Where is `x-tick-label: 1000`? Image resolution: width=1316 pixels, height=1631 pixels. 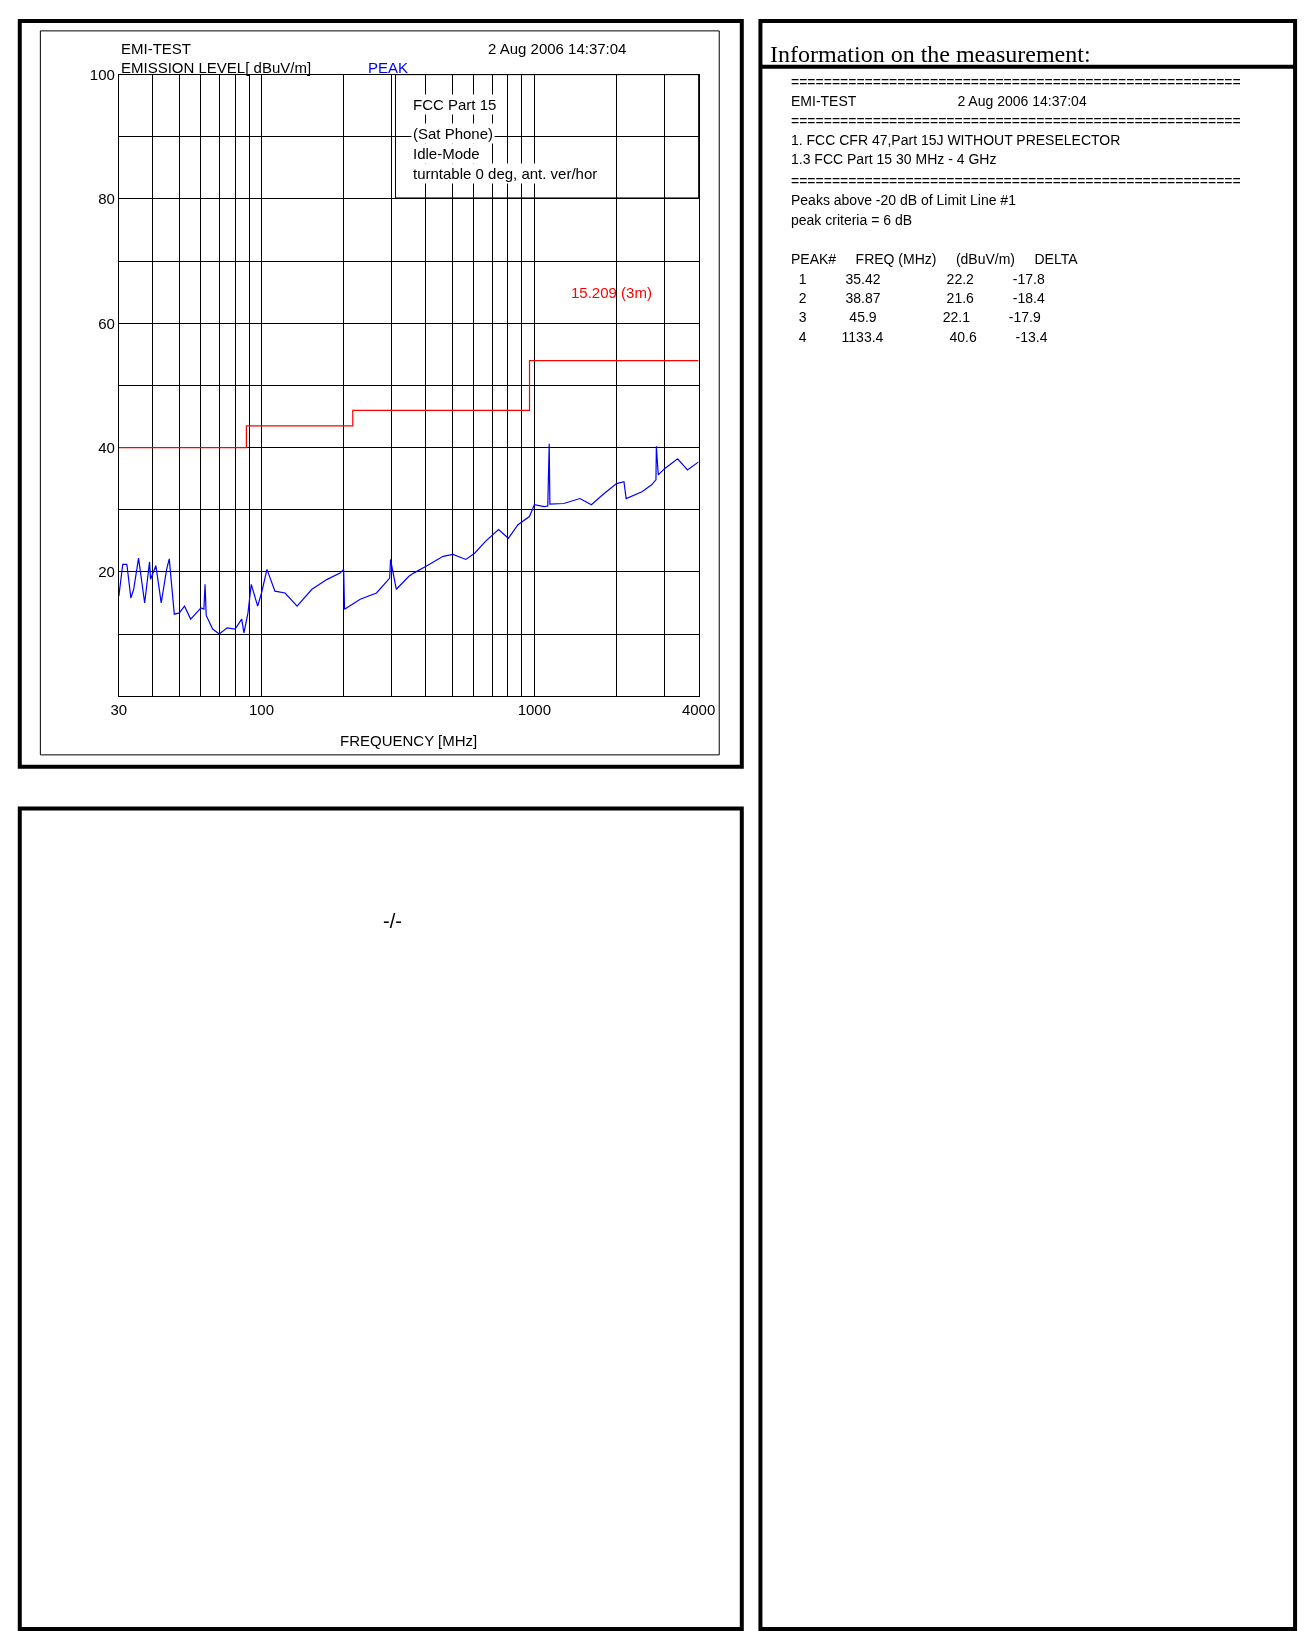 x-tick-label: 1000 is located at coordinates (534, 710).